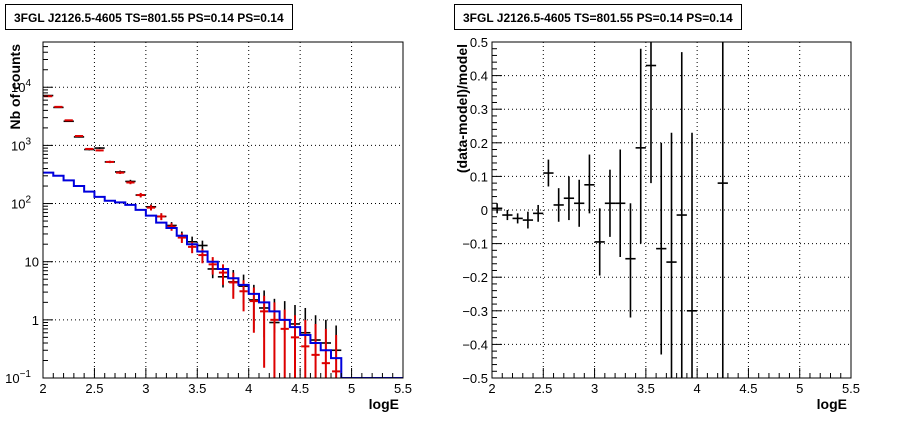 This screenshot has width=898, height=421. I want to click on y-axis-title: (data-model)/model, so click(462, 108).